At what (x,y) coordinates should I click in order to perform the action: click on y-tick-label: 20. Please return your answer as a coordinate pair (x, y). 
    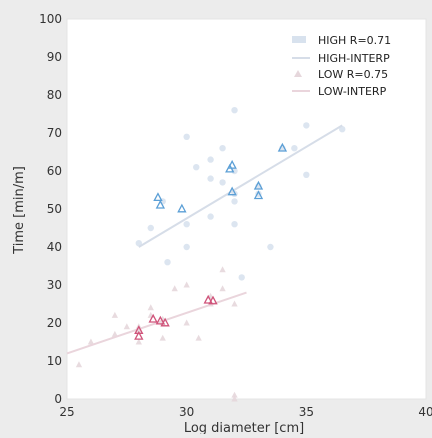
    Looking at the image, I should click on (54, 323).